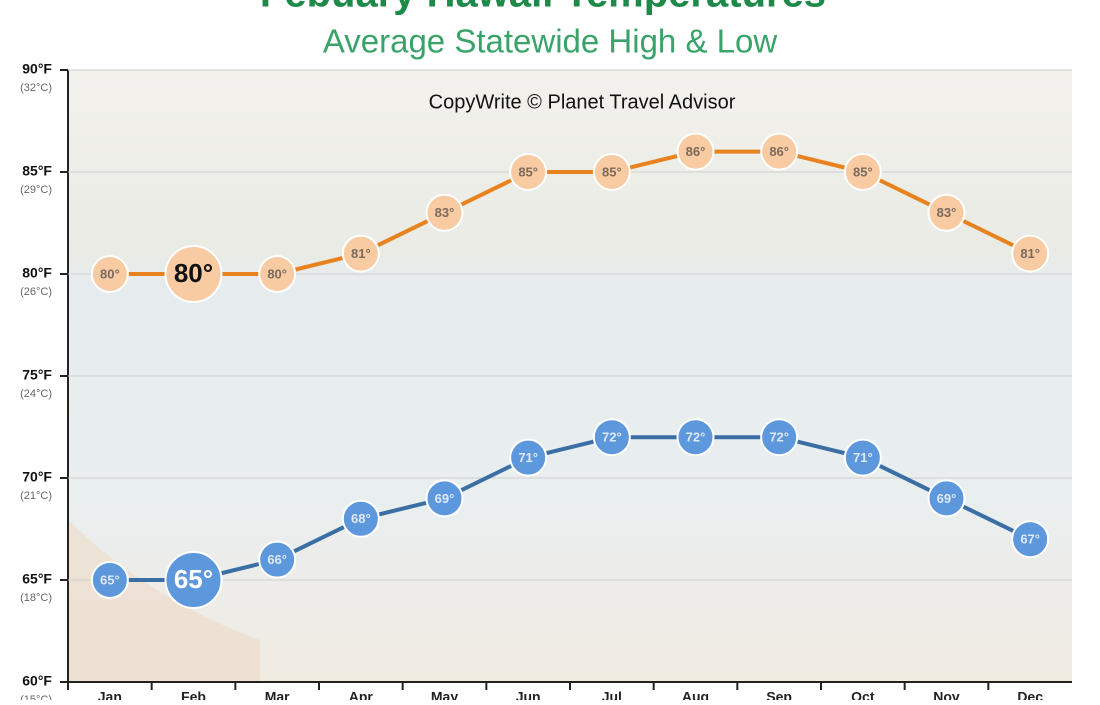  Describe the element at coordinates (1030, 694) in the screenshot. I see `x-tick-label: Dec` at that location.